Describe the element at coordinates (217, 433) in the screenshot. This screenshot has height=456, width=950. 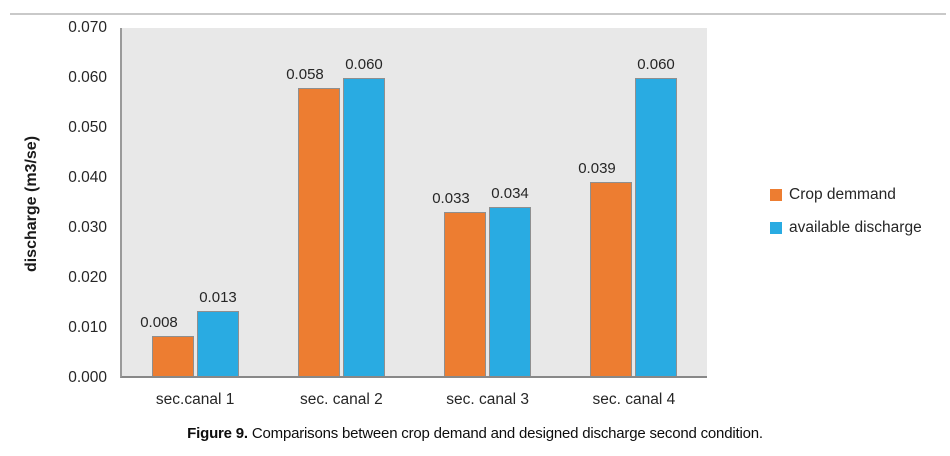
I see `figure-caption-label: Figure 9.` at that location.